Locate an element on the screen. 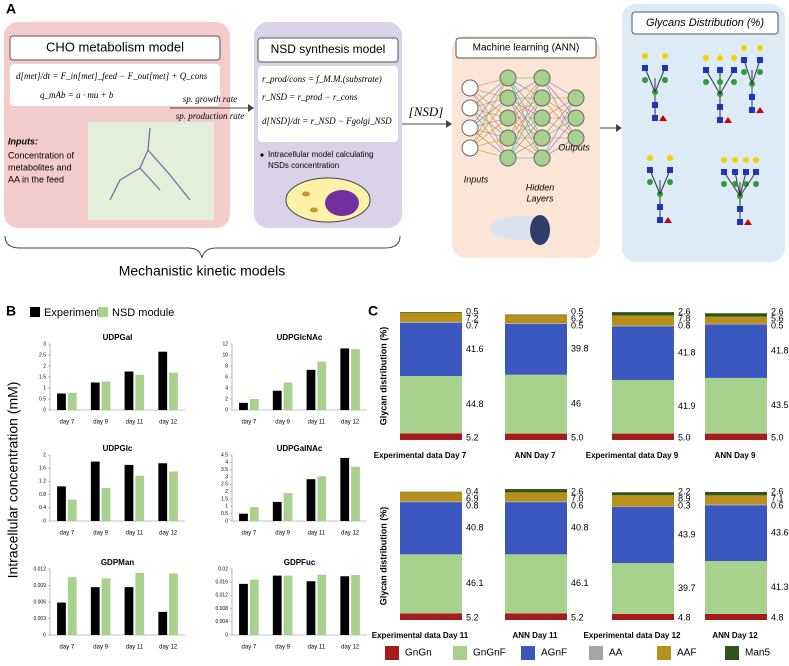 This screenshot has width=789, height=666. value-label: 43.9 is located at coordinates (687, 534).